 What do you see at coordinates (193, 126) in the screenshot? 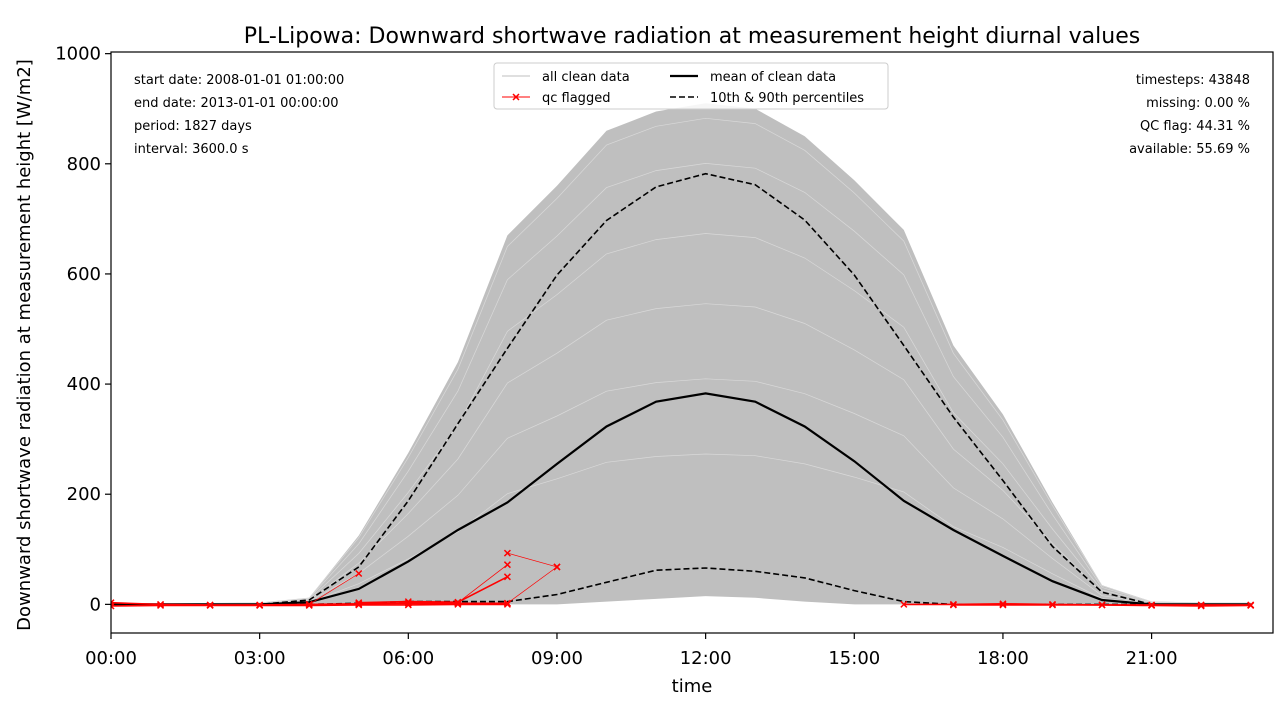
I see `info-left-line: period: 1827 days` at bounding box center [193, 126].